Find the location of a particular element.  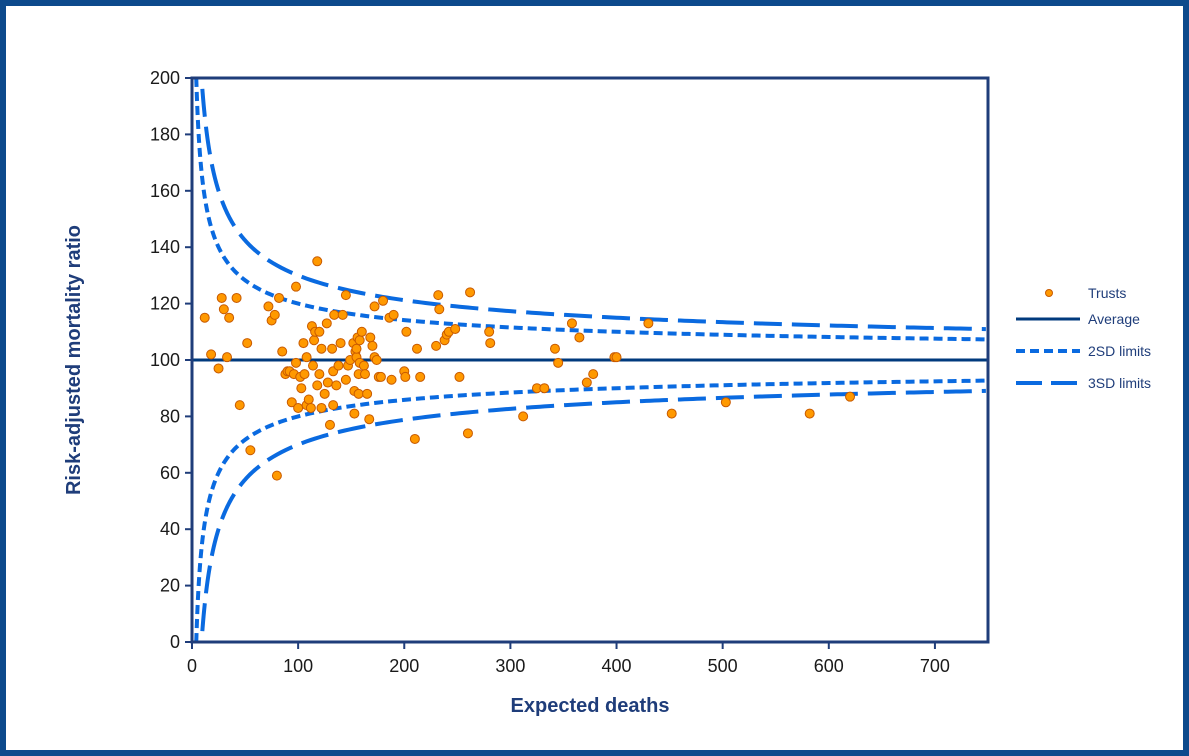

y-tick-label: 60 is located at coordinates (170, 473).